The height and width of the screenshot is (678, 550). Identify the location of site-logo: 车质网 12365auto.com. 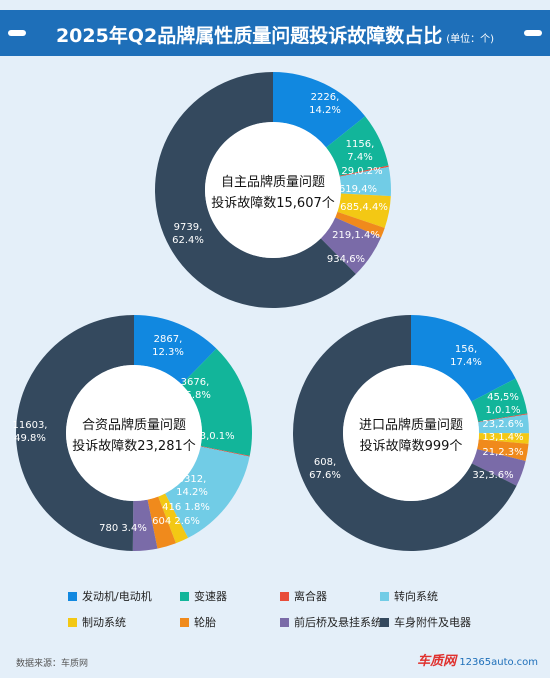
(477, 659).